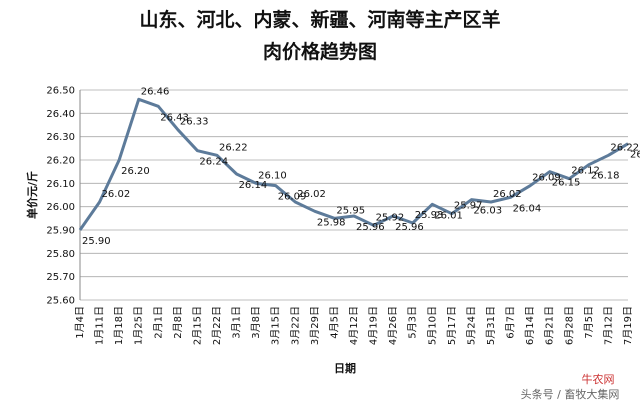  I want to click on x-tick-label: 3月15日, so click(276, 325).